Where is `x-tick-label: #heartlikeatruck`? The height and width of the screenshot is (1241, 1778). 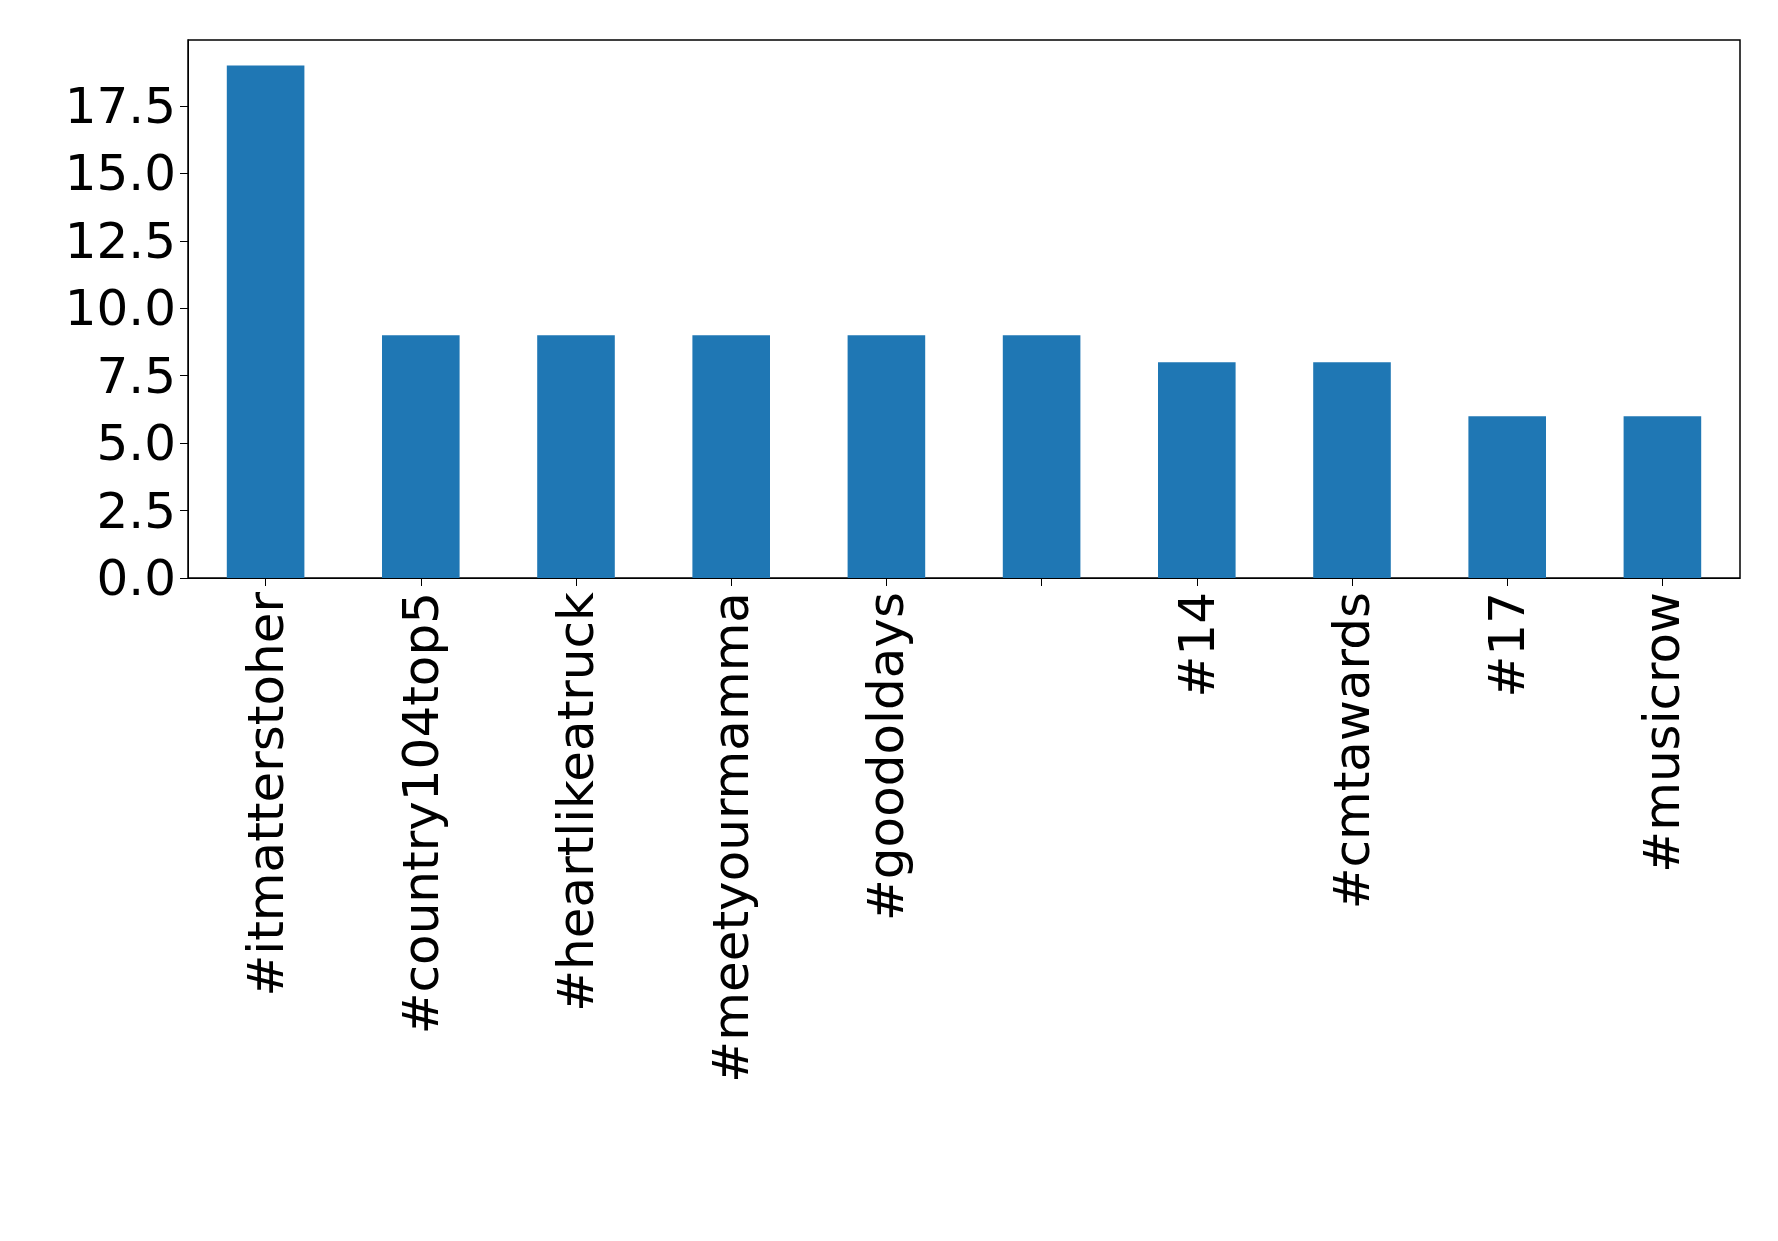 x-tick-label: #heartlikeatruck is located at coordinates (576, 801).